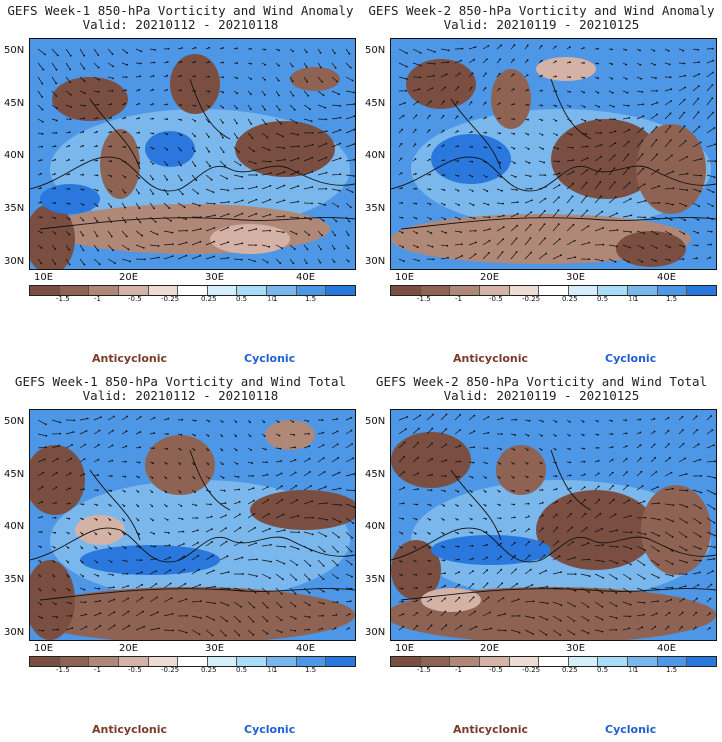  Describe the element at coordinates (541, 24) in the screenshot. I see `panel-valid-dates: Valid: 20210119 - 20210125` at that location.